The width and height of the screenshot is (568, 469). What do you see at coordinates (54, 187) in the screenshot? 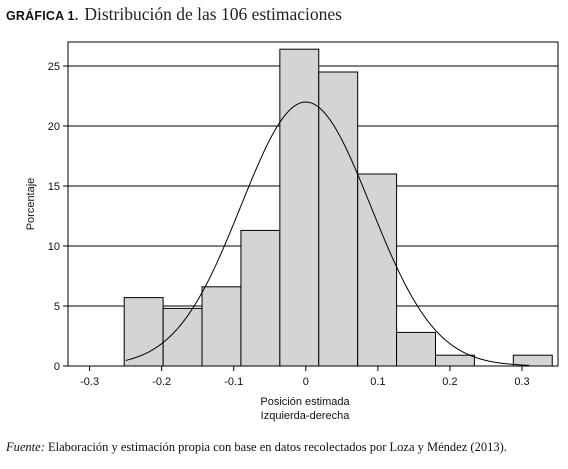
I see `y-tick-label-3: 15` at bounding box center [54, 187].